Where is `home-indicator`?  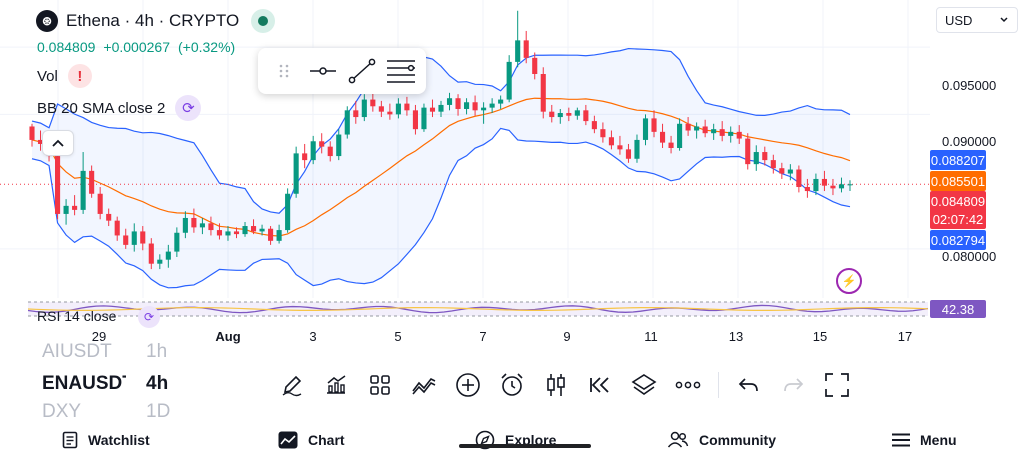
home-indicator is located at coordinates (525, 446).